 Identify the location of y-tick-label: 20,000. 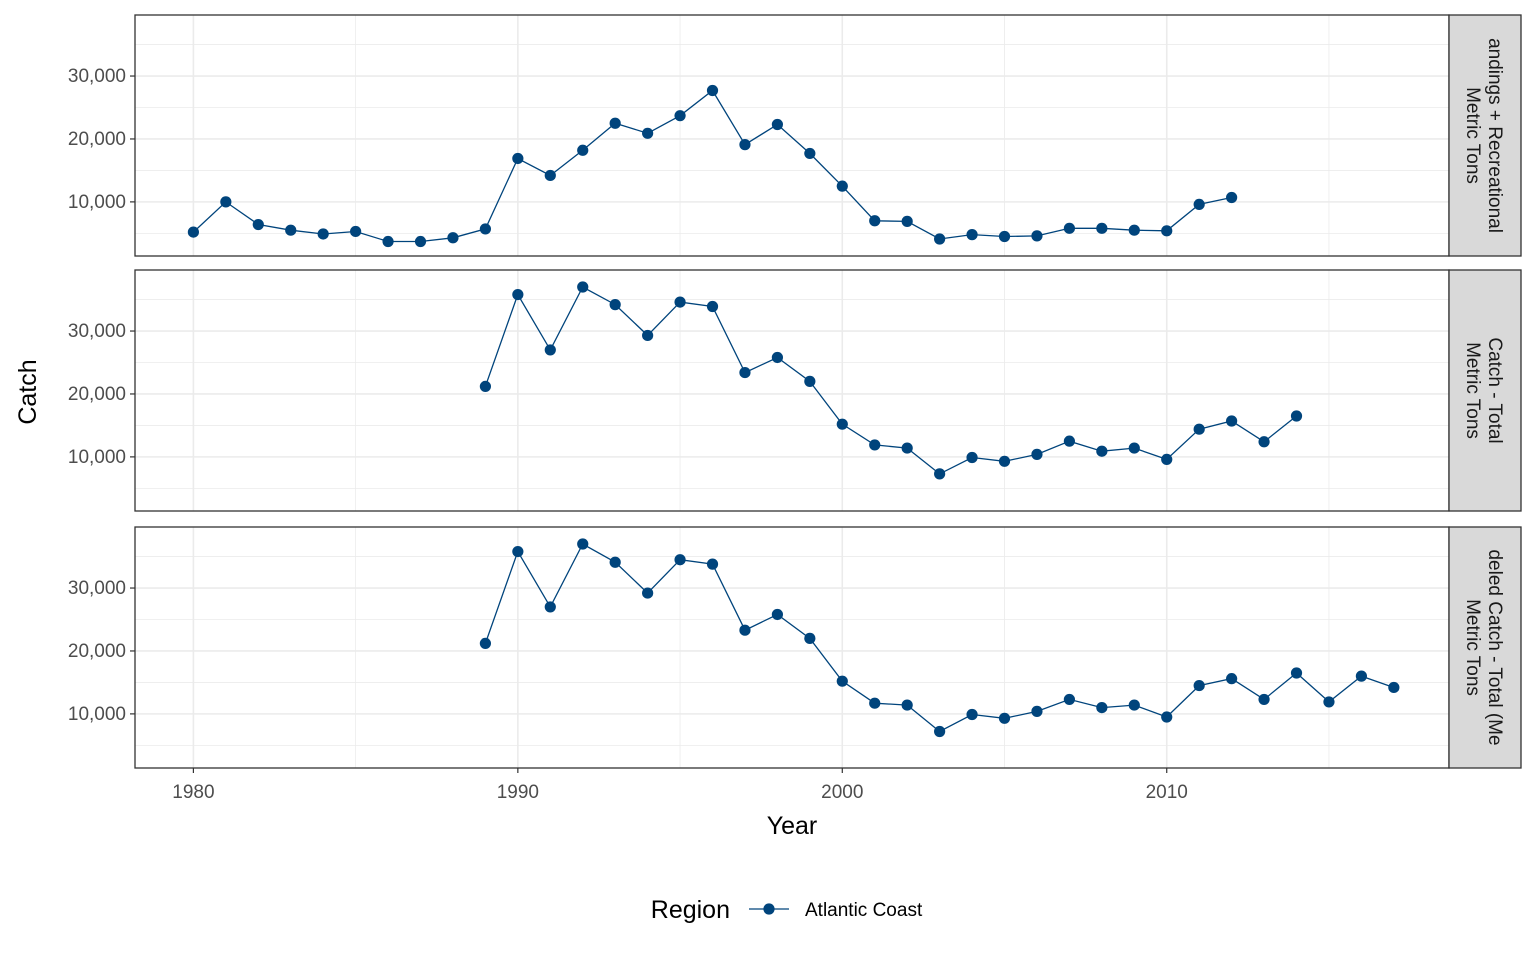
(97, 651).